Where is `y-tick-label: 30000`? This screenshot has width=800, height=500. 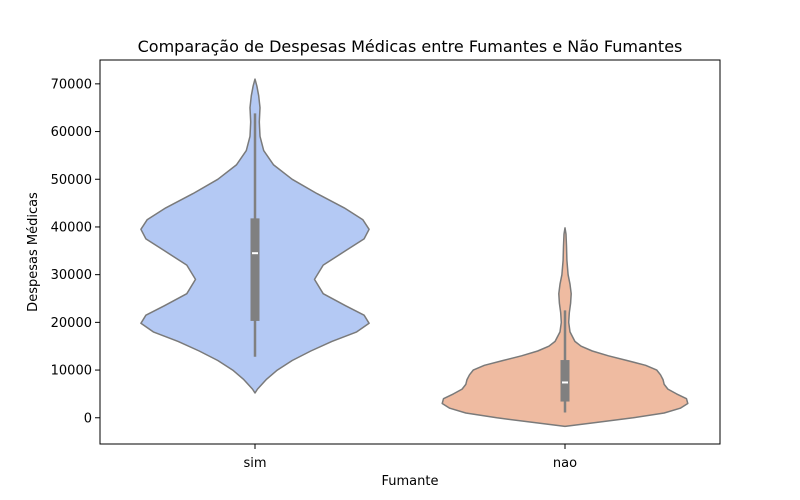 y-tick-label: 30000 is located at coordinates (71, 275).